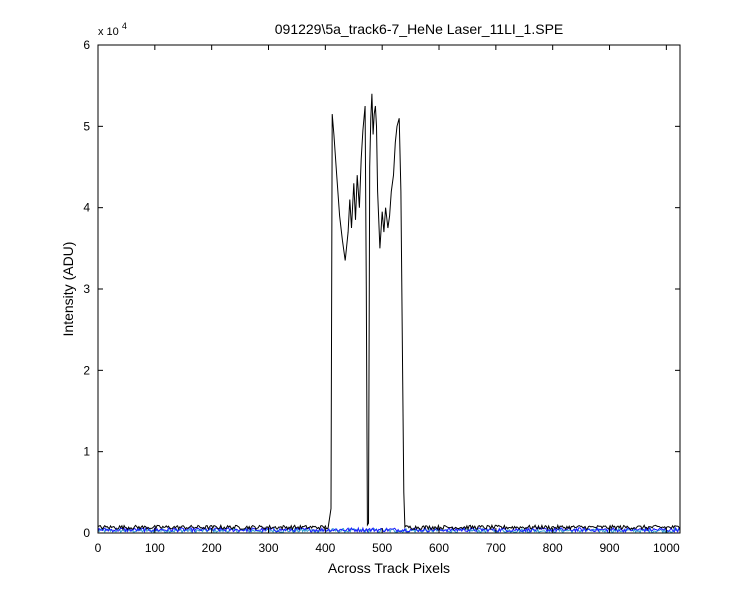  What do you see at coordinates (108, 32) in the screenshot?
I see `y-axis-exponent-base: x 10` at bounding box center [108, 32].